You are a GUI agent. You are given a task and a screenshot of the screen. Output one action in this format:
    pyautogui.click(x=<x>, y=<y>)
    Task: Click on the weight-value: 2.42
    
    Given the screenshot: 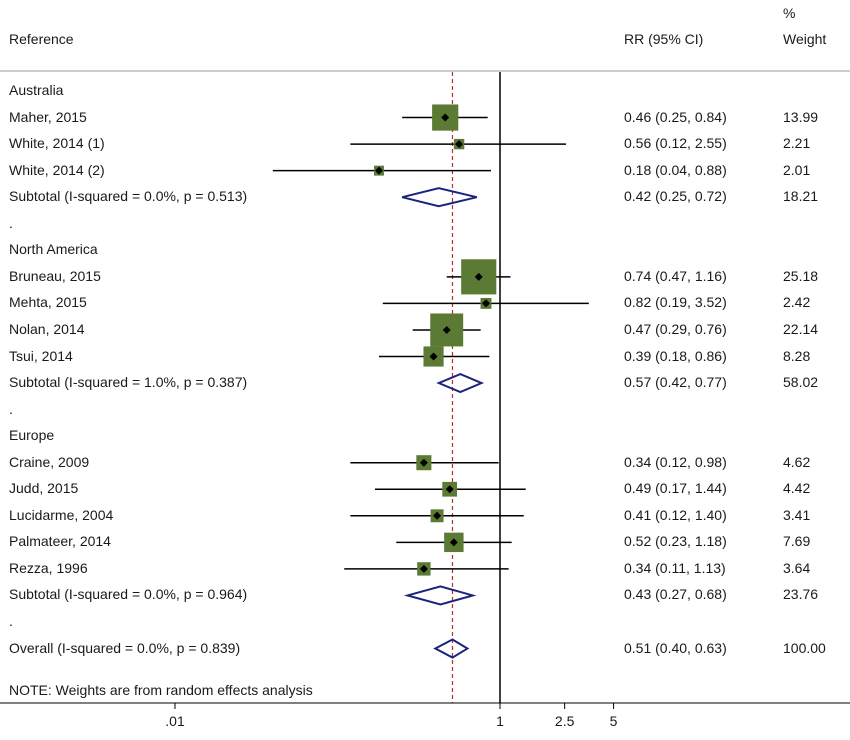 What is the action you would take?
    pyautogui.click(x=797, y=302)
    